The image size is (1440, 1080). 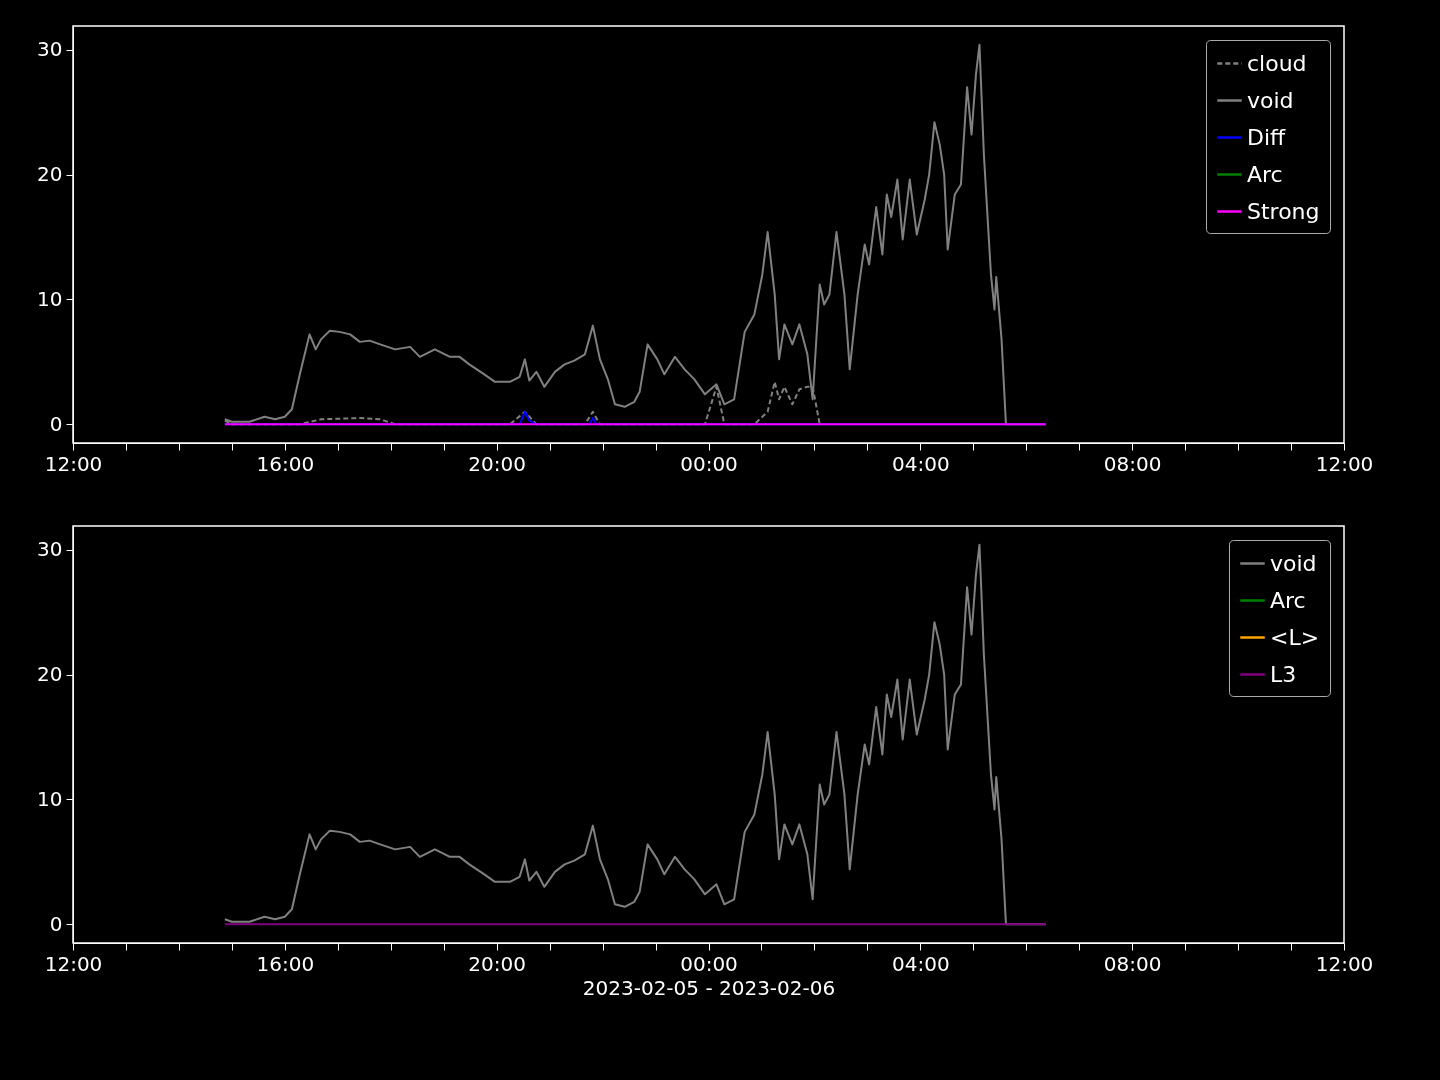 I want to click on legend-label: L3, so click(x=1283, y=674).